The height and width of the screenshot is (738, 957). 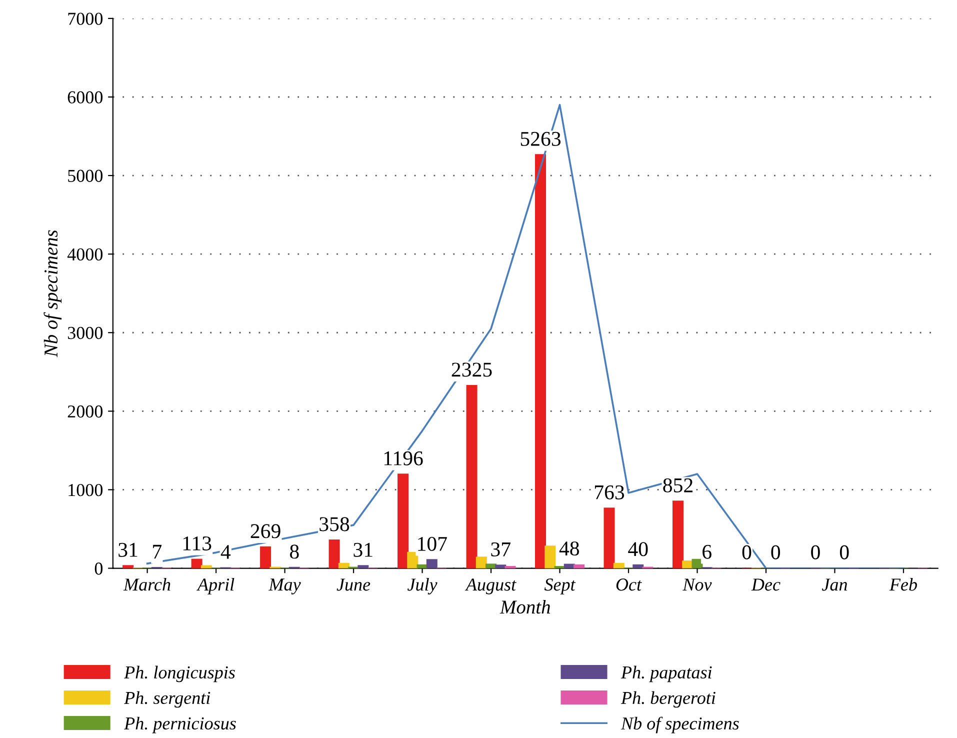 What do you see at coordinates (179, 674) in the screenshot?
I see `legend-label: Ph. longicuspis` at bounding box center [179, 674].